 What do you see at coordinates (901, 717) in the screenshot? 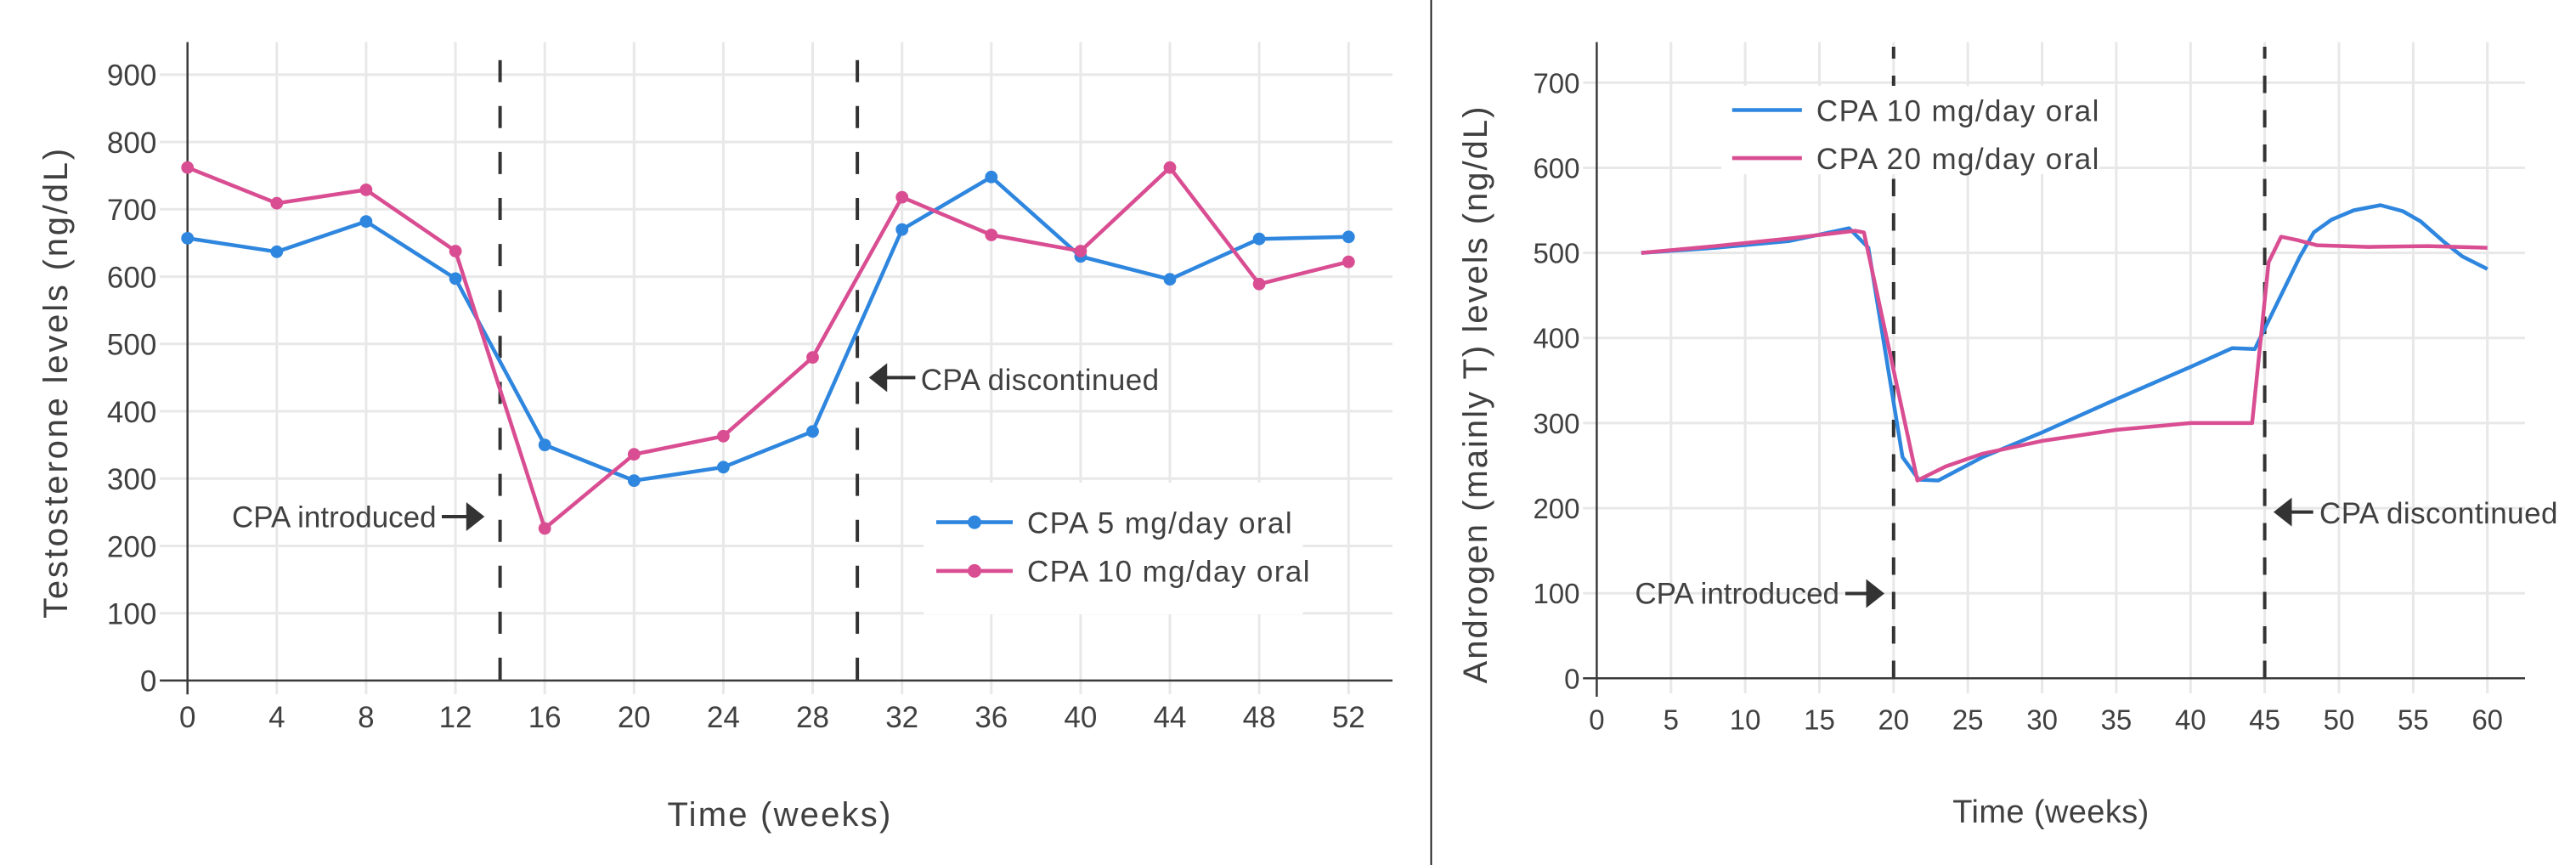
I see `svg-text: 32` at bounding box center [901, 717].